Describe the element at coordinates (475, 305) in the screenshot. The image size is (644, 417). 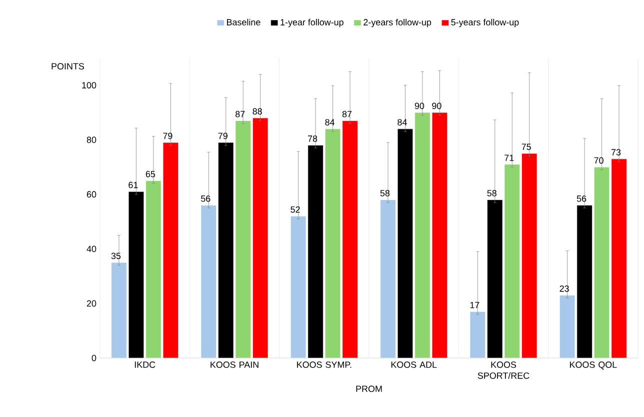
I see `data-label: 17` at that location.